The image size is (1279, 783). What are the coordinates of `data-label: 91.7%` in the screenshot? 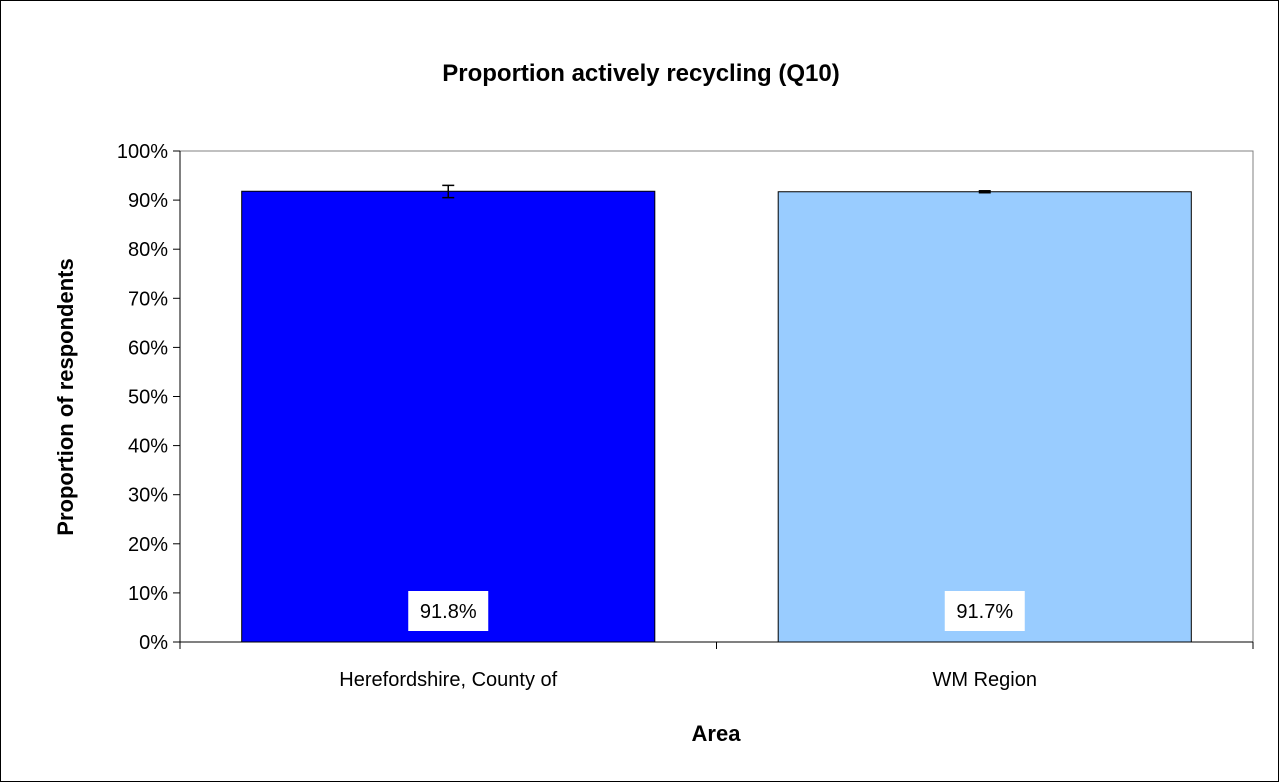 It's located at (984, 612).